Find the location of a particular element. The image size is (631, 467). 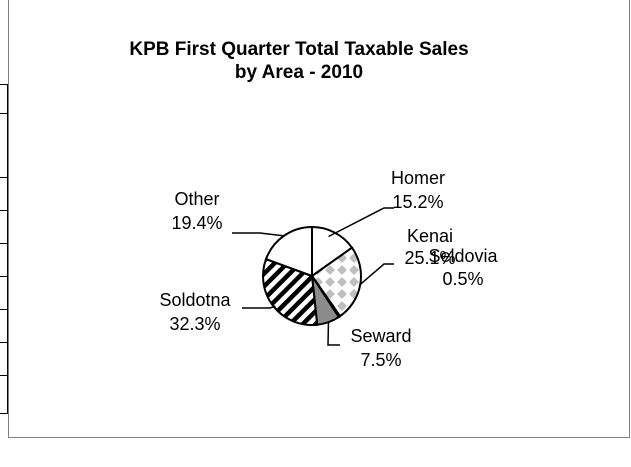

slice-value-other: 19.4% is located at coordinates (196, 223).